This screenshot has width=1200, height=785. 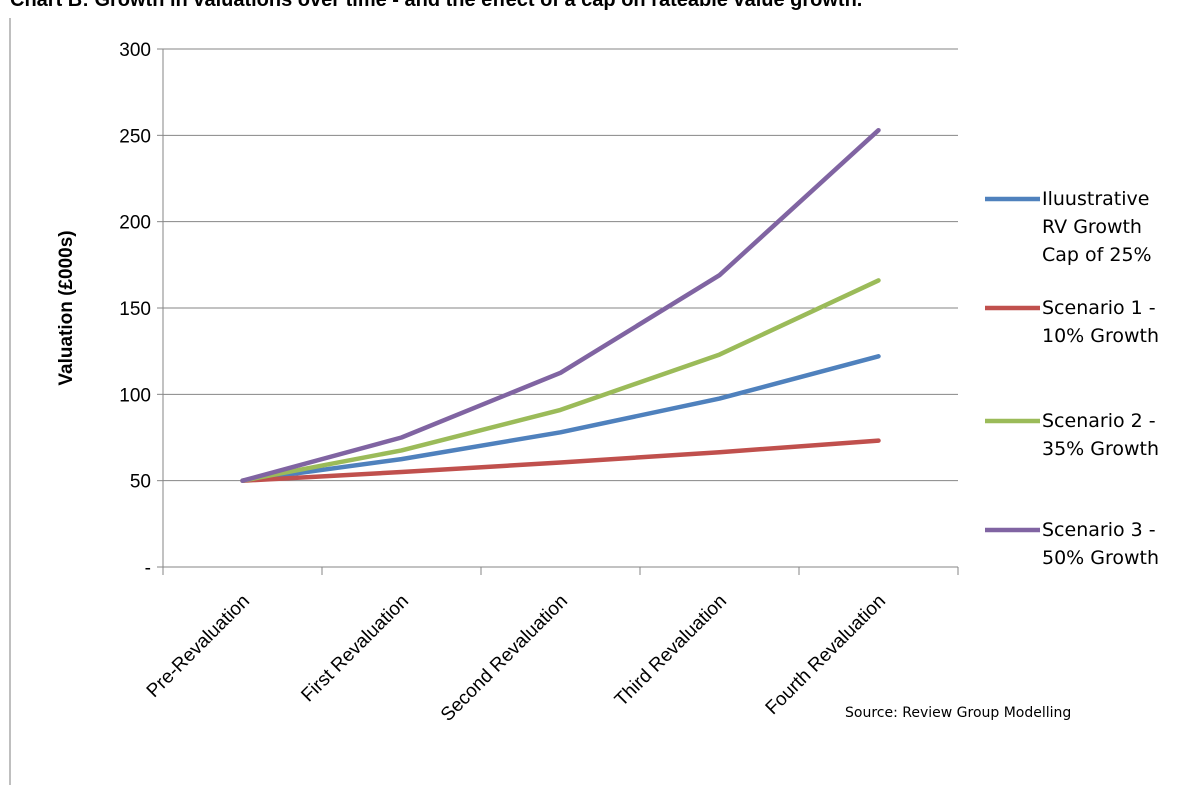 What do you see at coordinates (66, 307) in the screenshot?
I see `y-axis-label: Valuation (£000s)` at bounding box center [66, 307].